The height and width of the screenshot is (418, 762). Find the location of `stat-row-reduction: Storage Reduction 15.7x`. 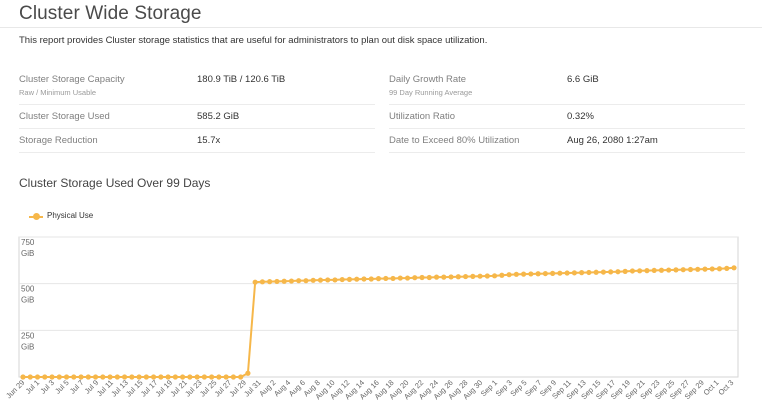

stat-row-reduction: Storage Reduction 15.7x is located at coordinates (197, 141).